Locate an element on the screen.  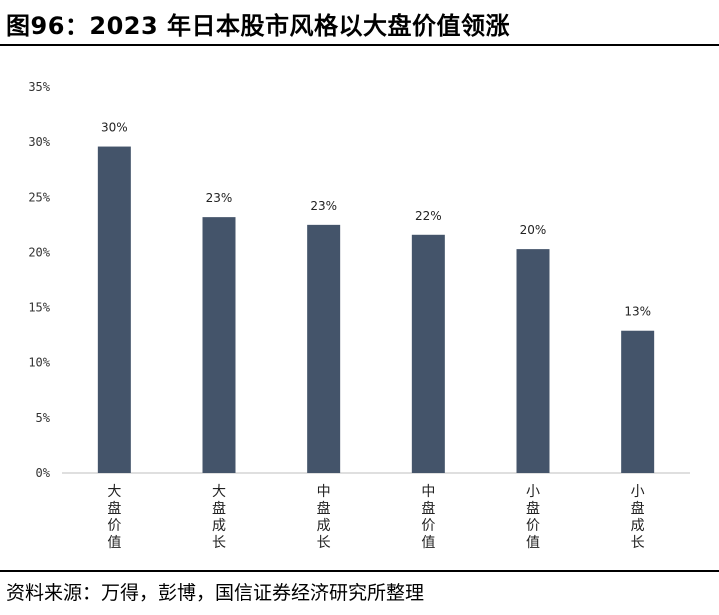
title-divider is located at coordinates (359, 45).